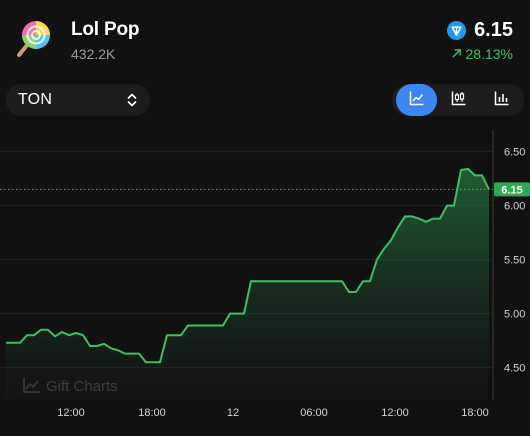 Image resolution: width=530 pixels, height=436 pixels. I want to click on price-change-value: 28.13%, so click(489, 54).